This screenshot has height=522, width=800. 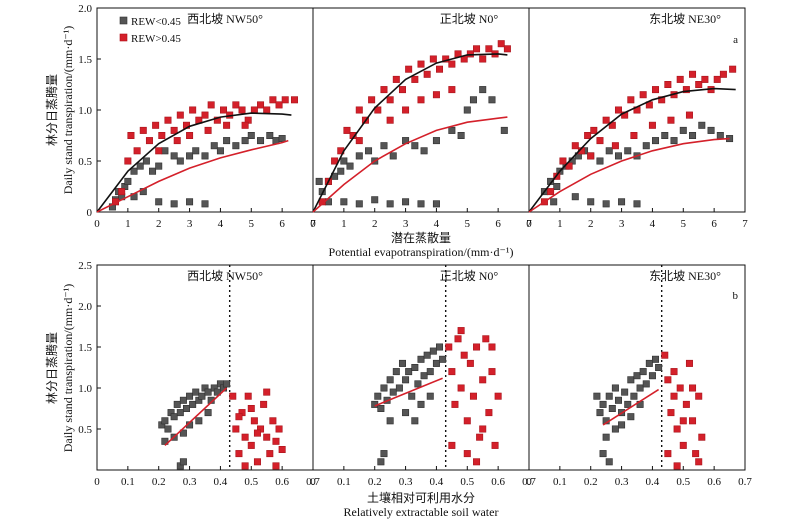 I want to click on y-label-en-bottom: Daily stand transpiration/(mm·d⁻¹), so click(x=68, y=368).